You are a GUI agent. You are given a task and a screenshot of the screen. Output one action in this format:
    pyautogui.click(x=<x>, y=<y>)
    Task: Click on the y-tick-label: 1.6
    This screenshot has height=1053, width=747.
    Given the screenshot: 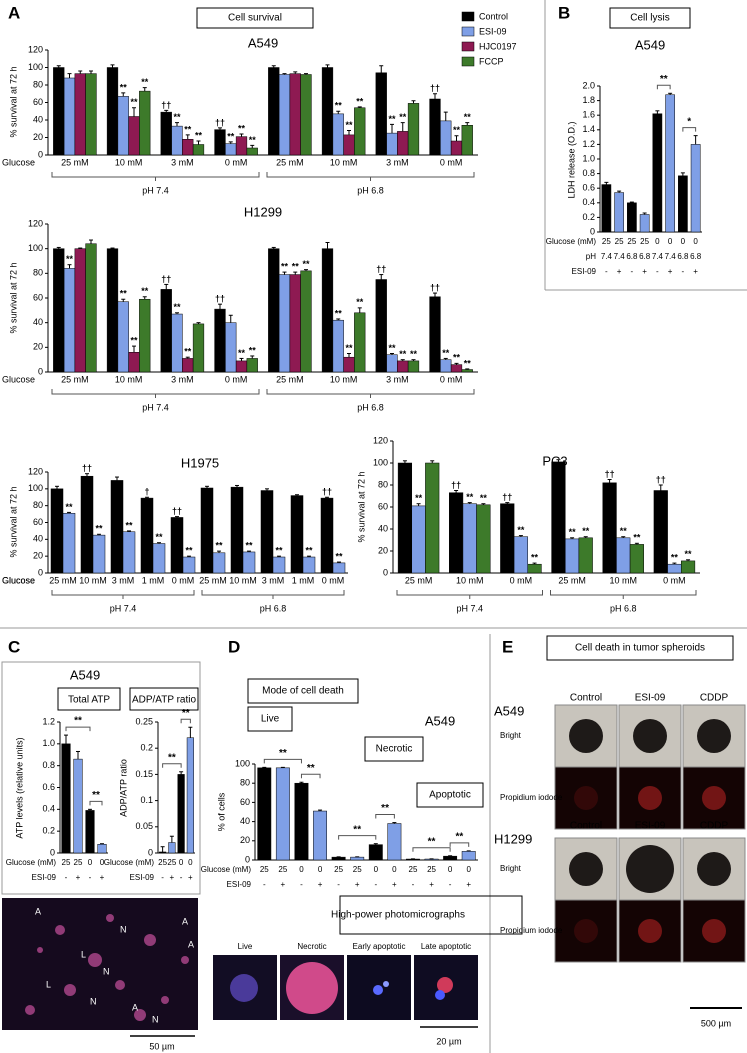 What is the action you would take?
    pyautogui.click(x=588, y=115)
    